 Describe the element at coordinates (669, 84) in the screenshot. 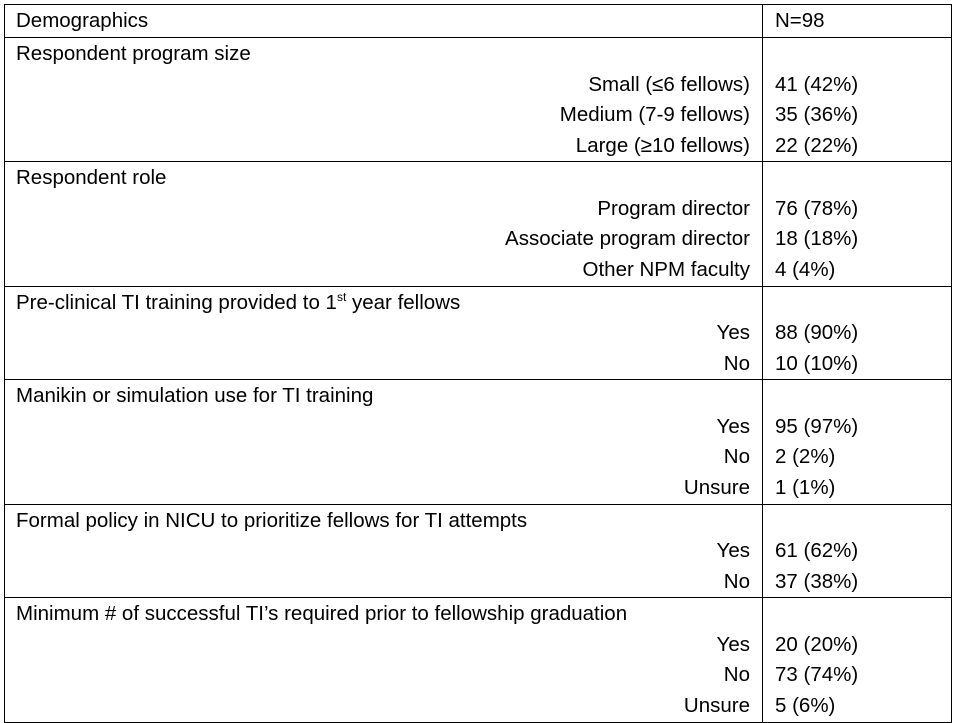

I see `option-label: Small (≤6 fellows)` at that location.